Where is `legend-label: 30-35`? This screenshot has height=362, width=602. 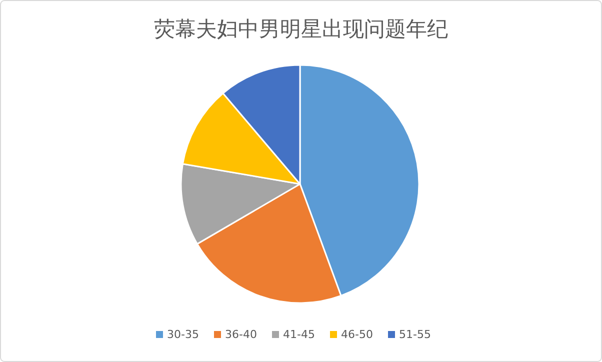
legend-label: 30-35 is located at coordinates (183, 334).